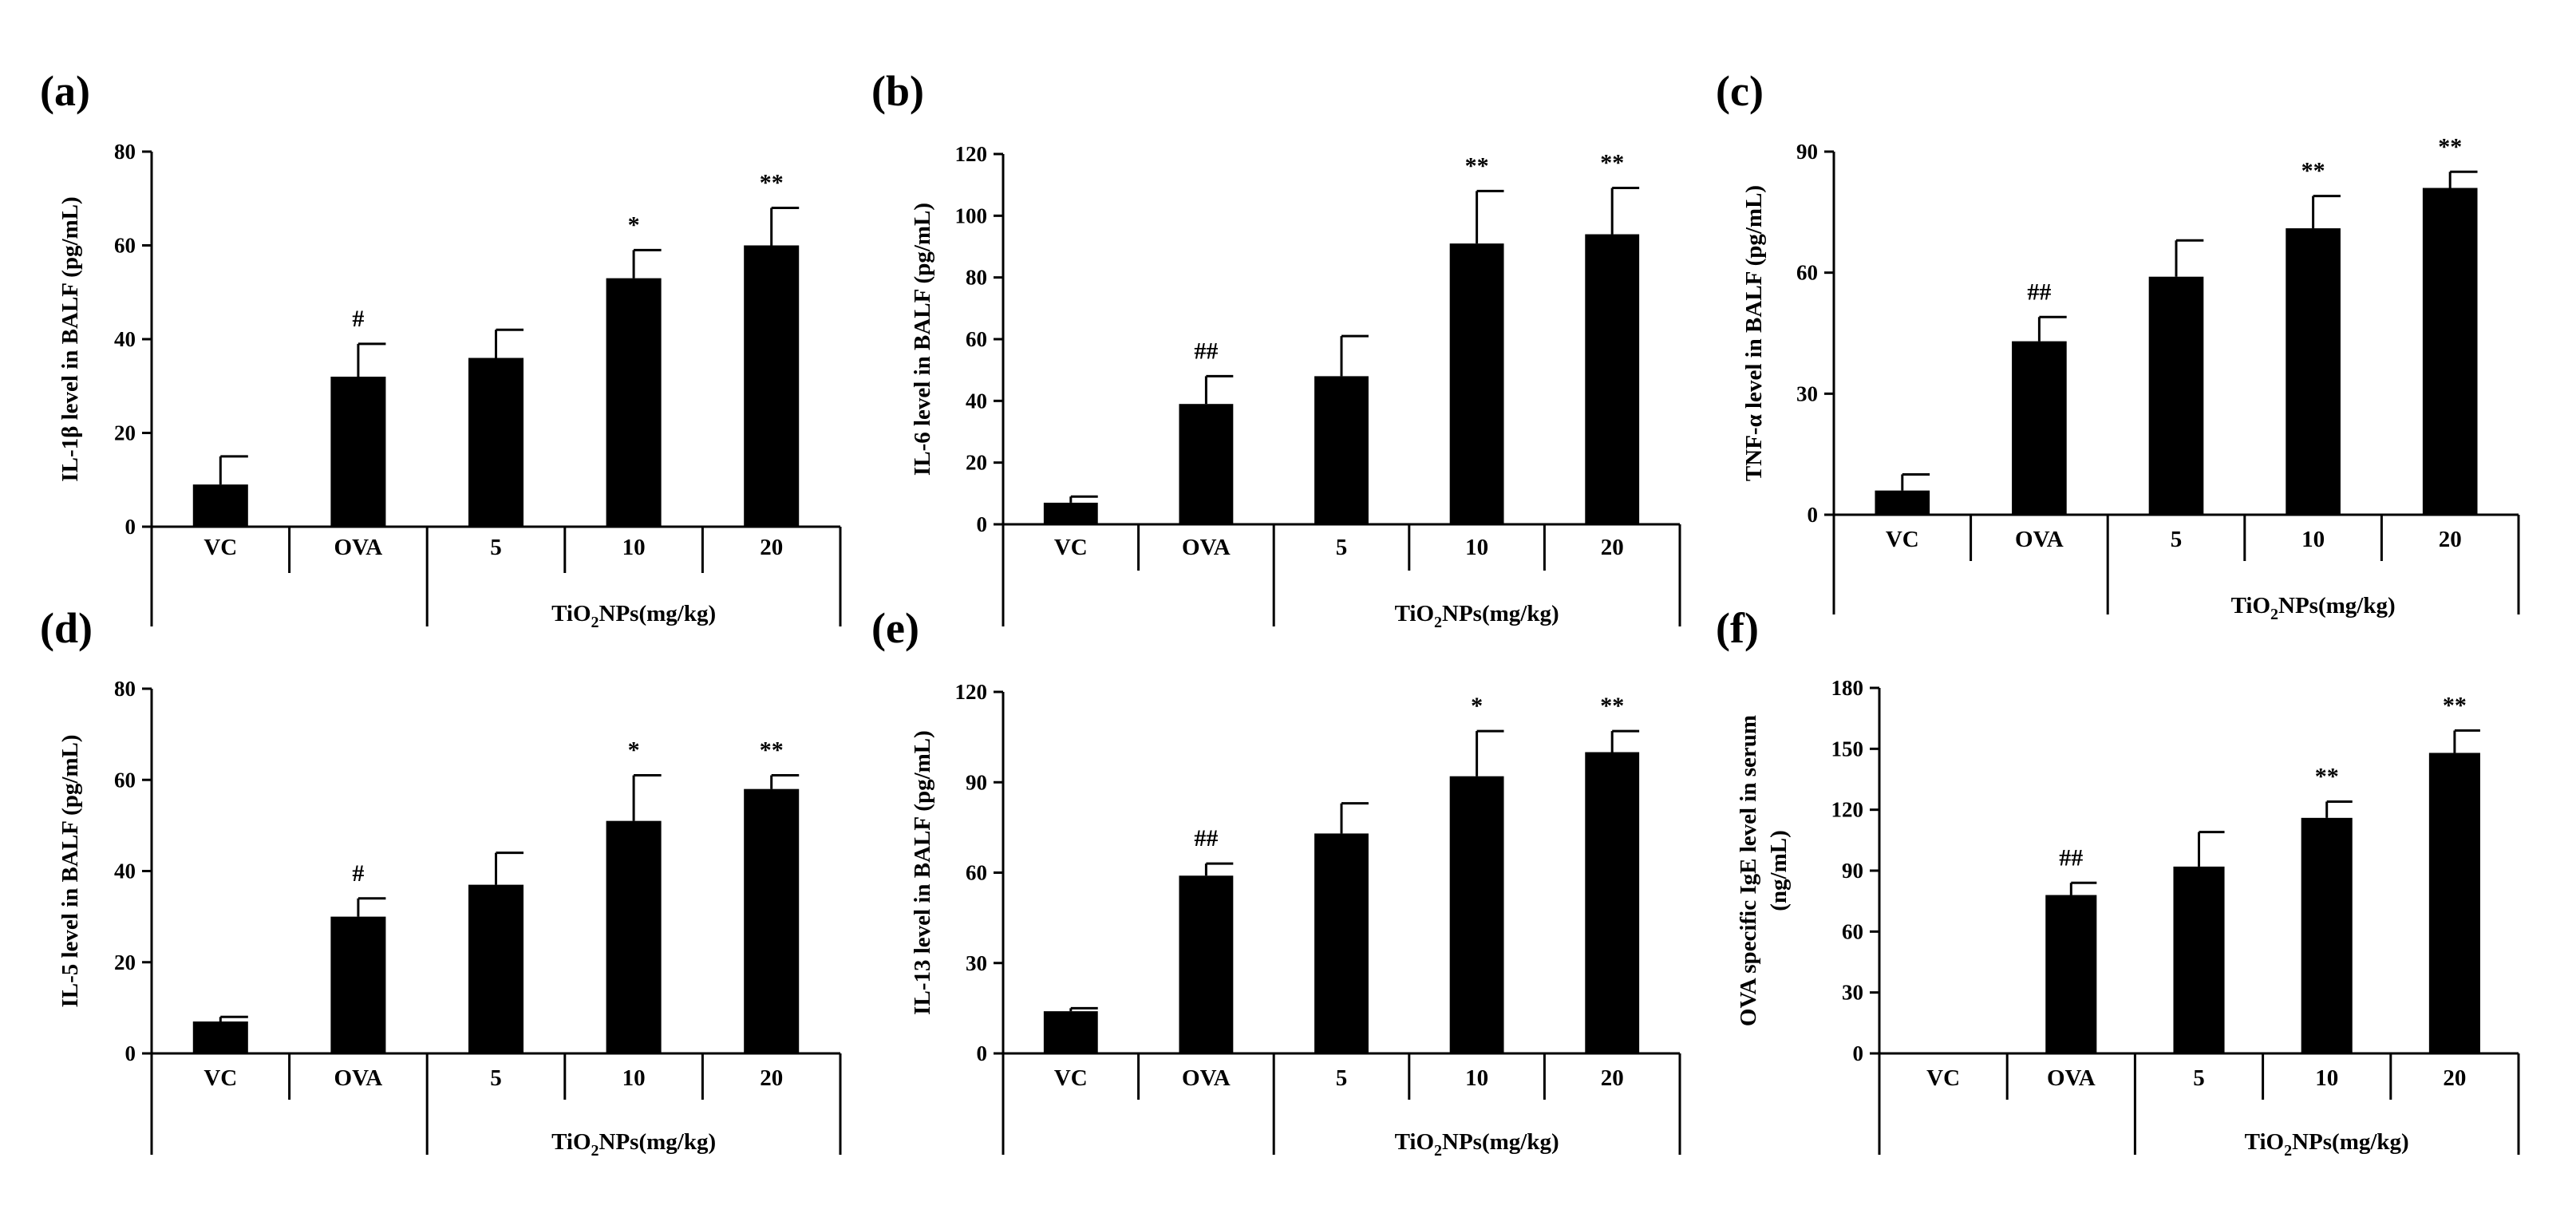 This screenshot has height=1217, width=2576. Describe the element at coordinates (1748, 870) in the screenshot. I see `y-axis-label: OVA specific IgE level in serum` at that location.